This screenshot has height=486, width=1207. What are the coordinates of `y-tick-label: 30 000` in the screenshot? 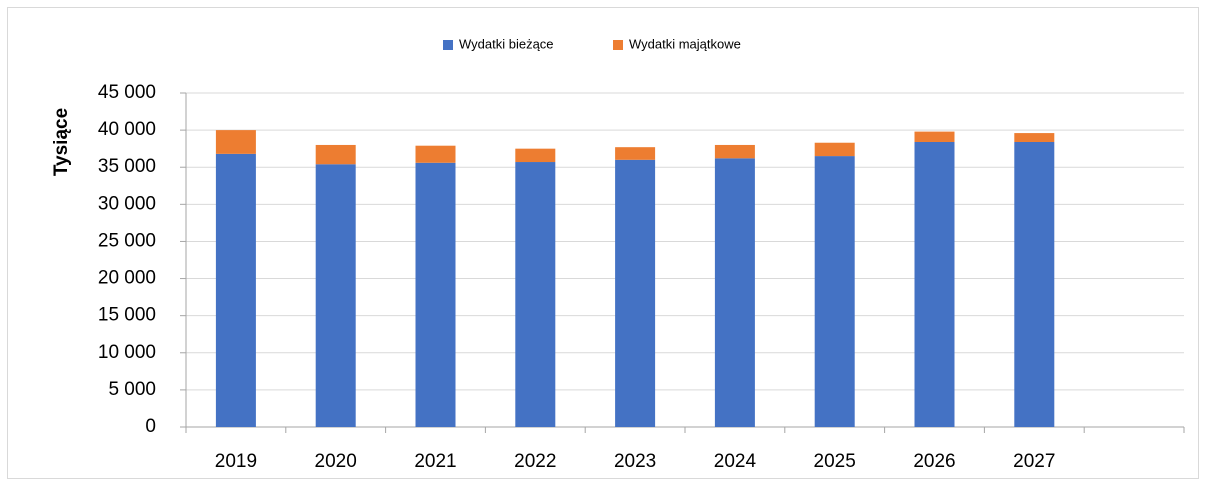 It's located at (127, 203).